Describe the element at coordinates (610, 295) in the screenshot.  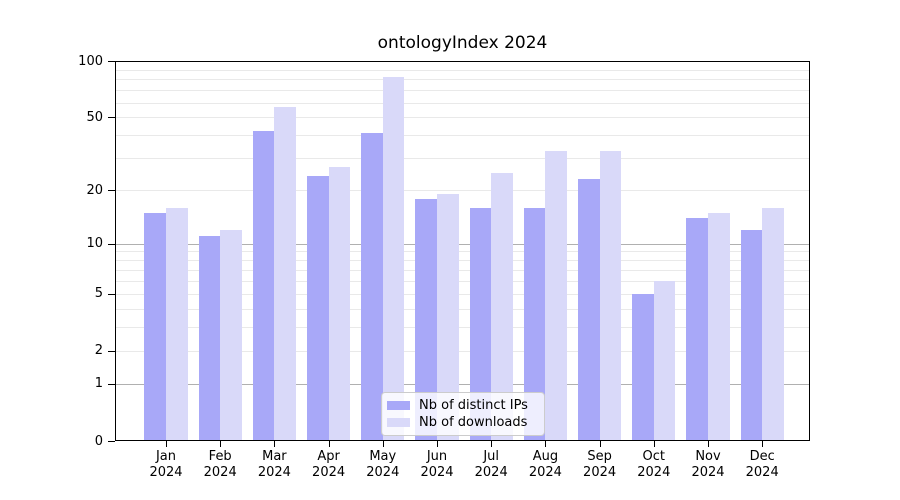
I see `bar-downloads-sep` at that location.